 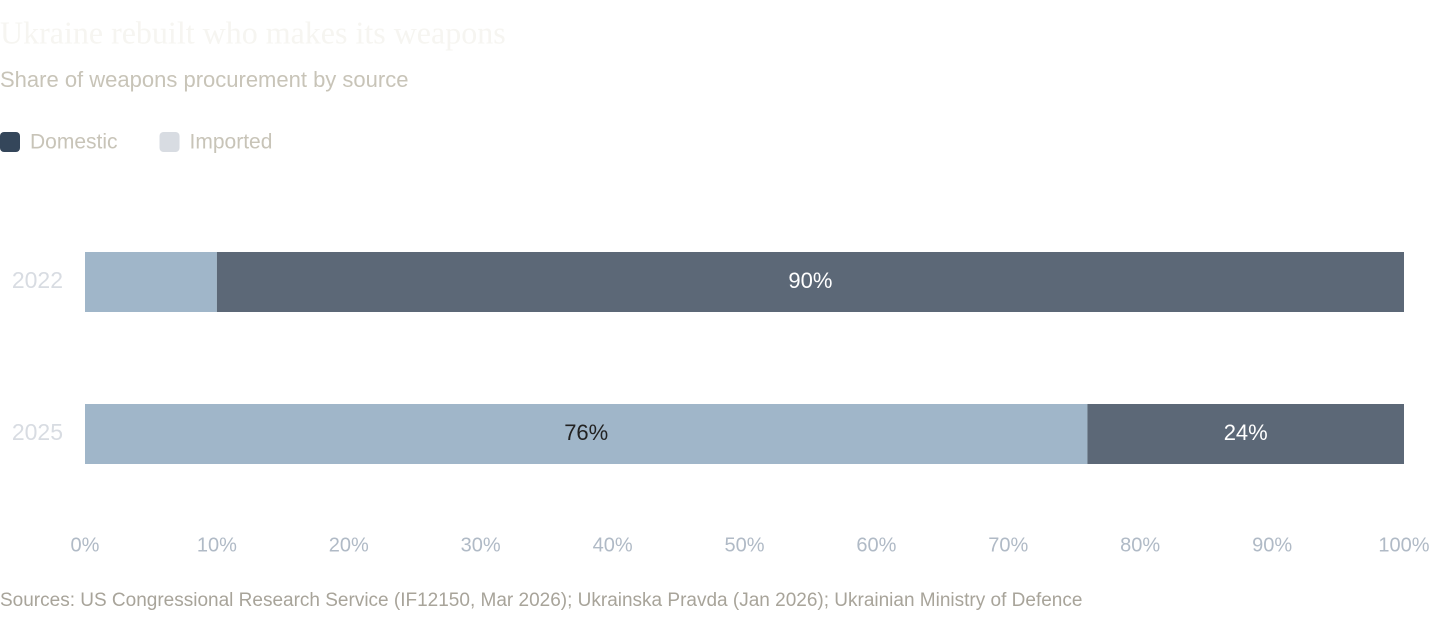 I want to click on x-tick-label: 80%, so click(x=1140, y=545).